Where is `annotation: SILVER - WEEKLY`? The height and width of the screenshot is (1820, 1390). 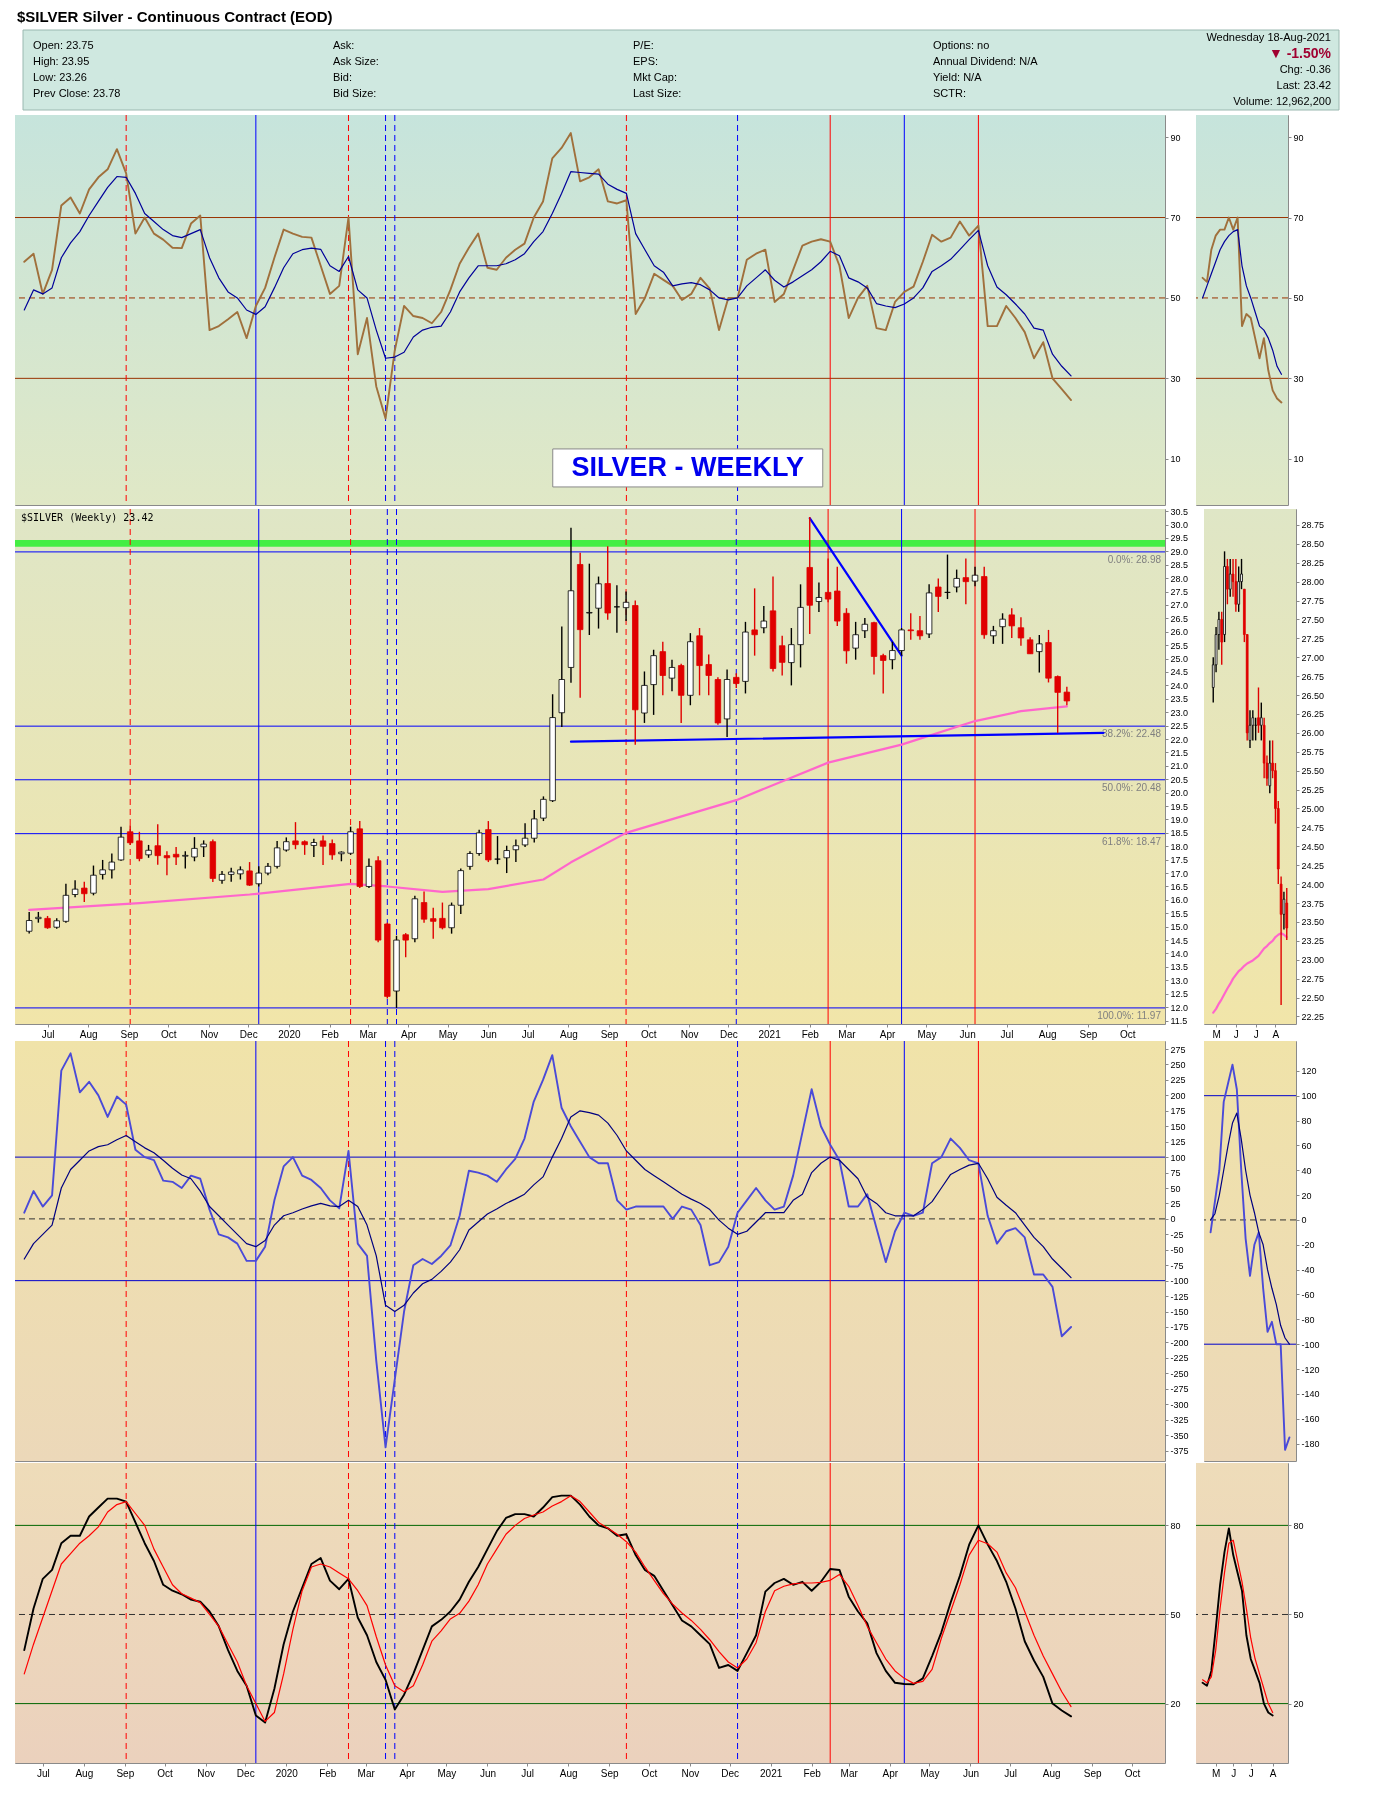
annotation: SILVER - WEEKLY is located at coordinates (688, 466).